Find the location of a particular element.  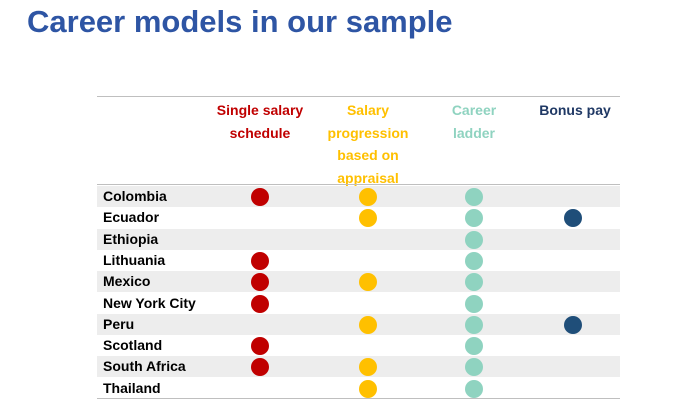

column-header-single-salary-schedule: Single salary schedule is located at coordinates (260, 121).